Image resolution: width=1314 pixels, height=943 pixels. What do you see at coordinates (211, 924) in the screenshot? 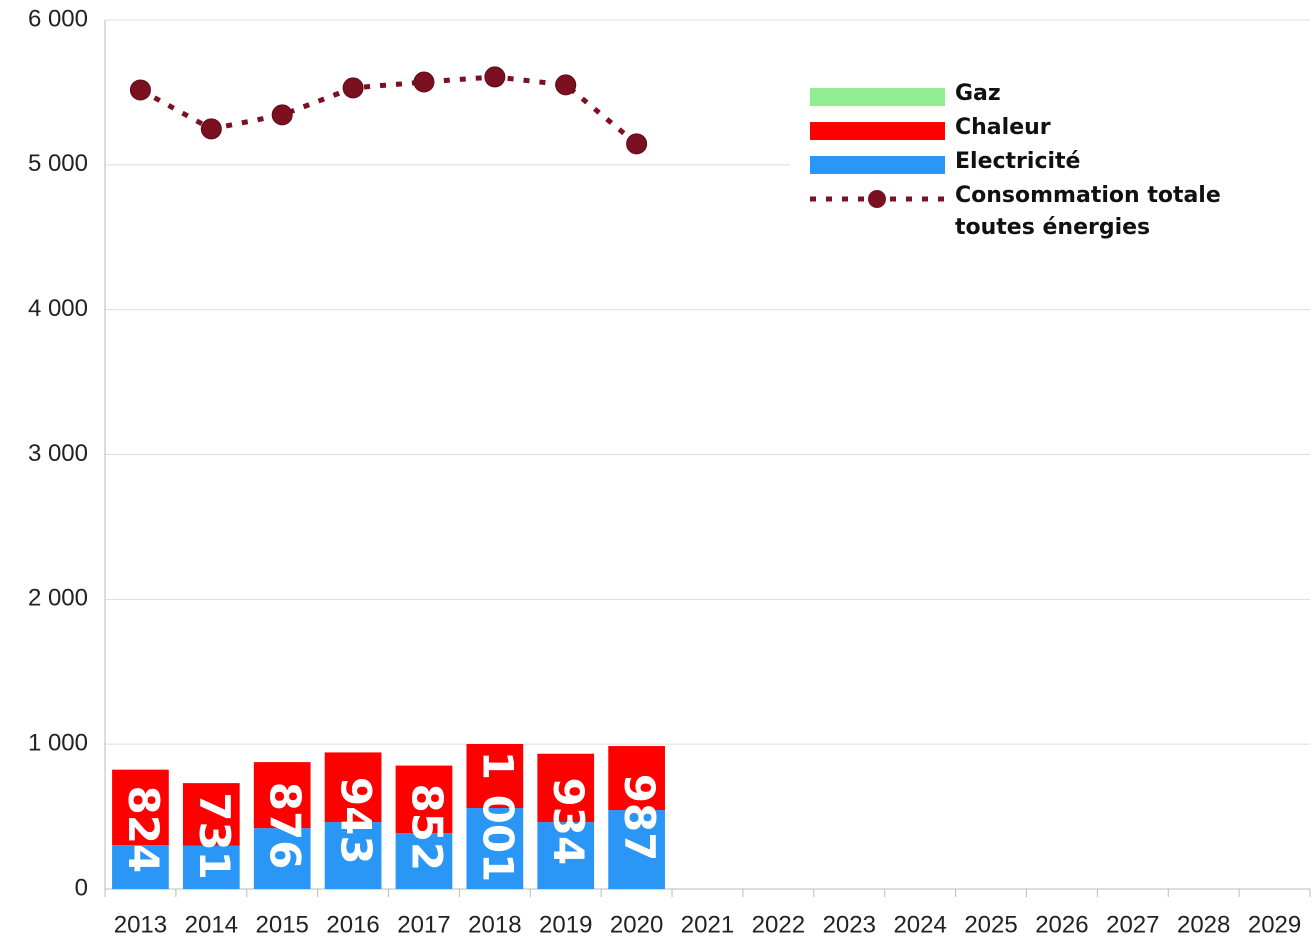
I see `x-tick-label: 2014` at bounding box center [211, 924].